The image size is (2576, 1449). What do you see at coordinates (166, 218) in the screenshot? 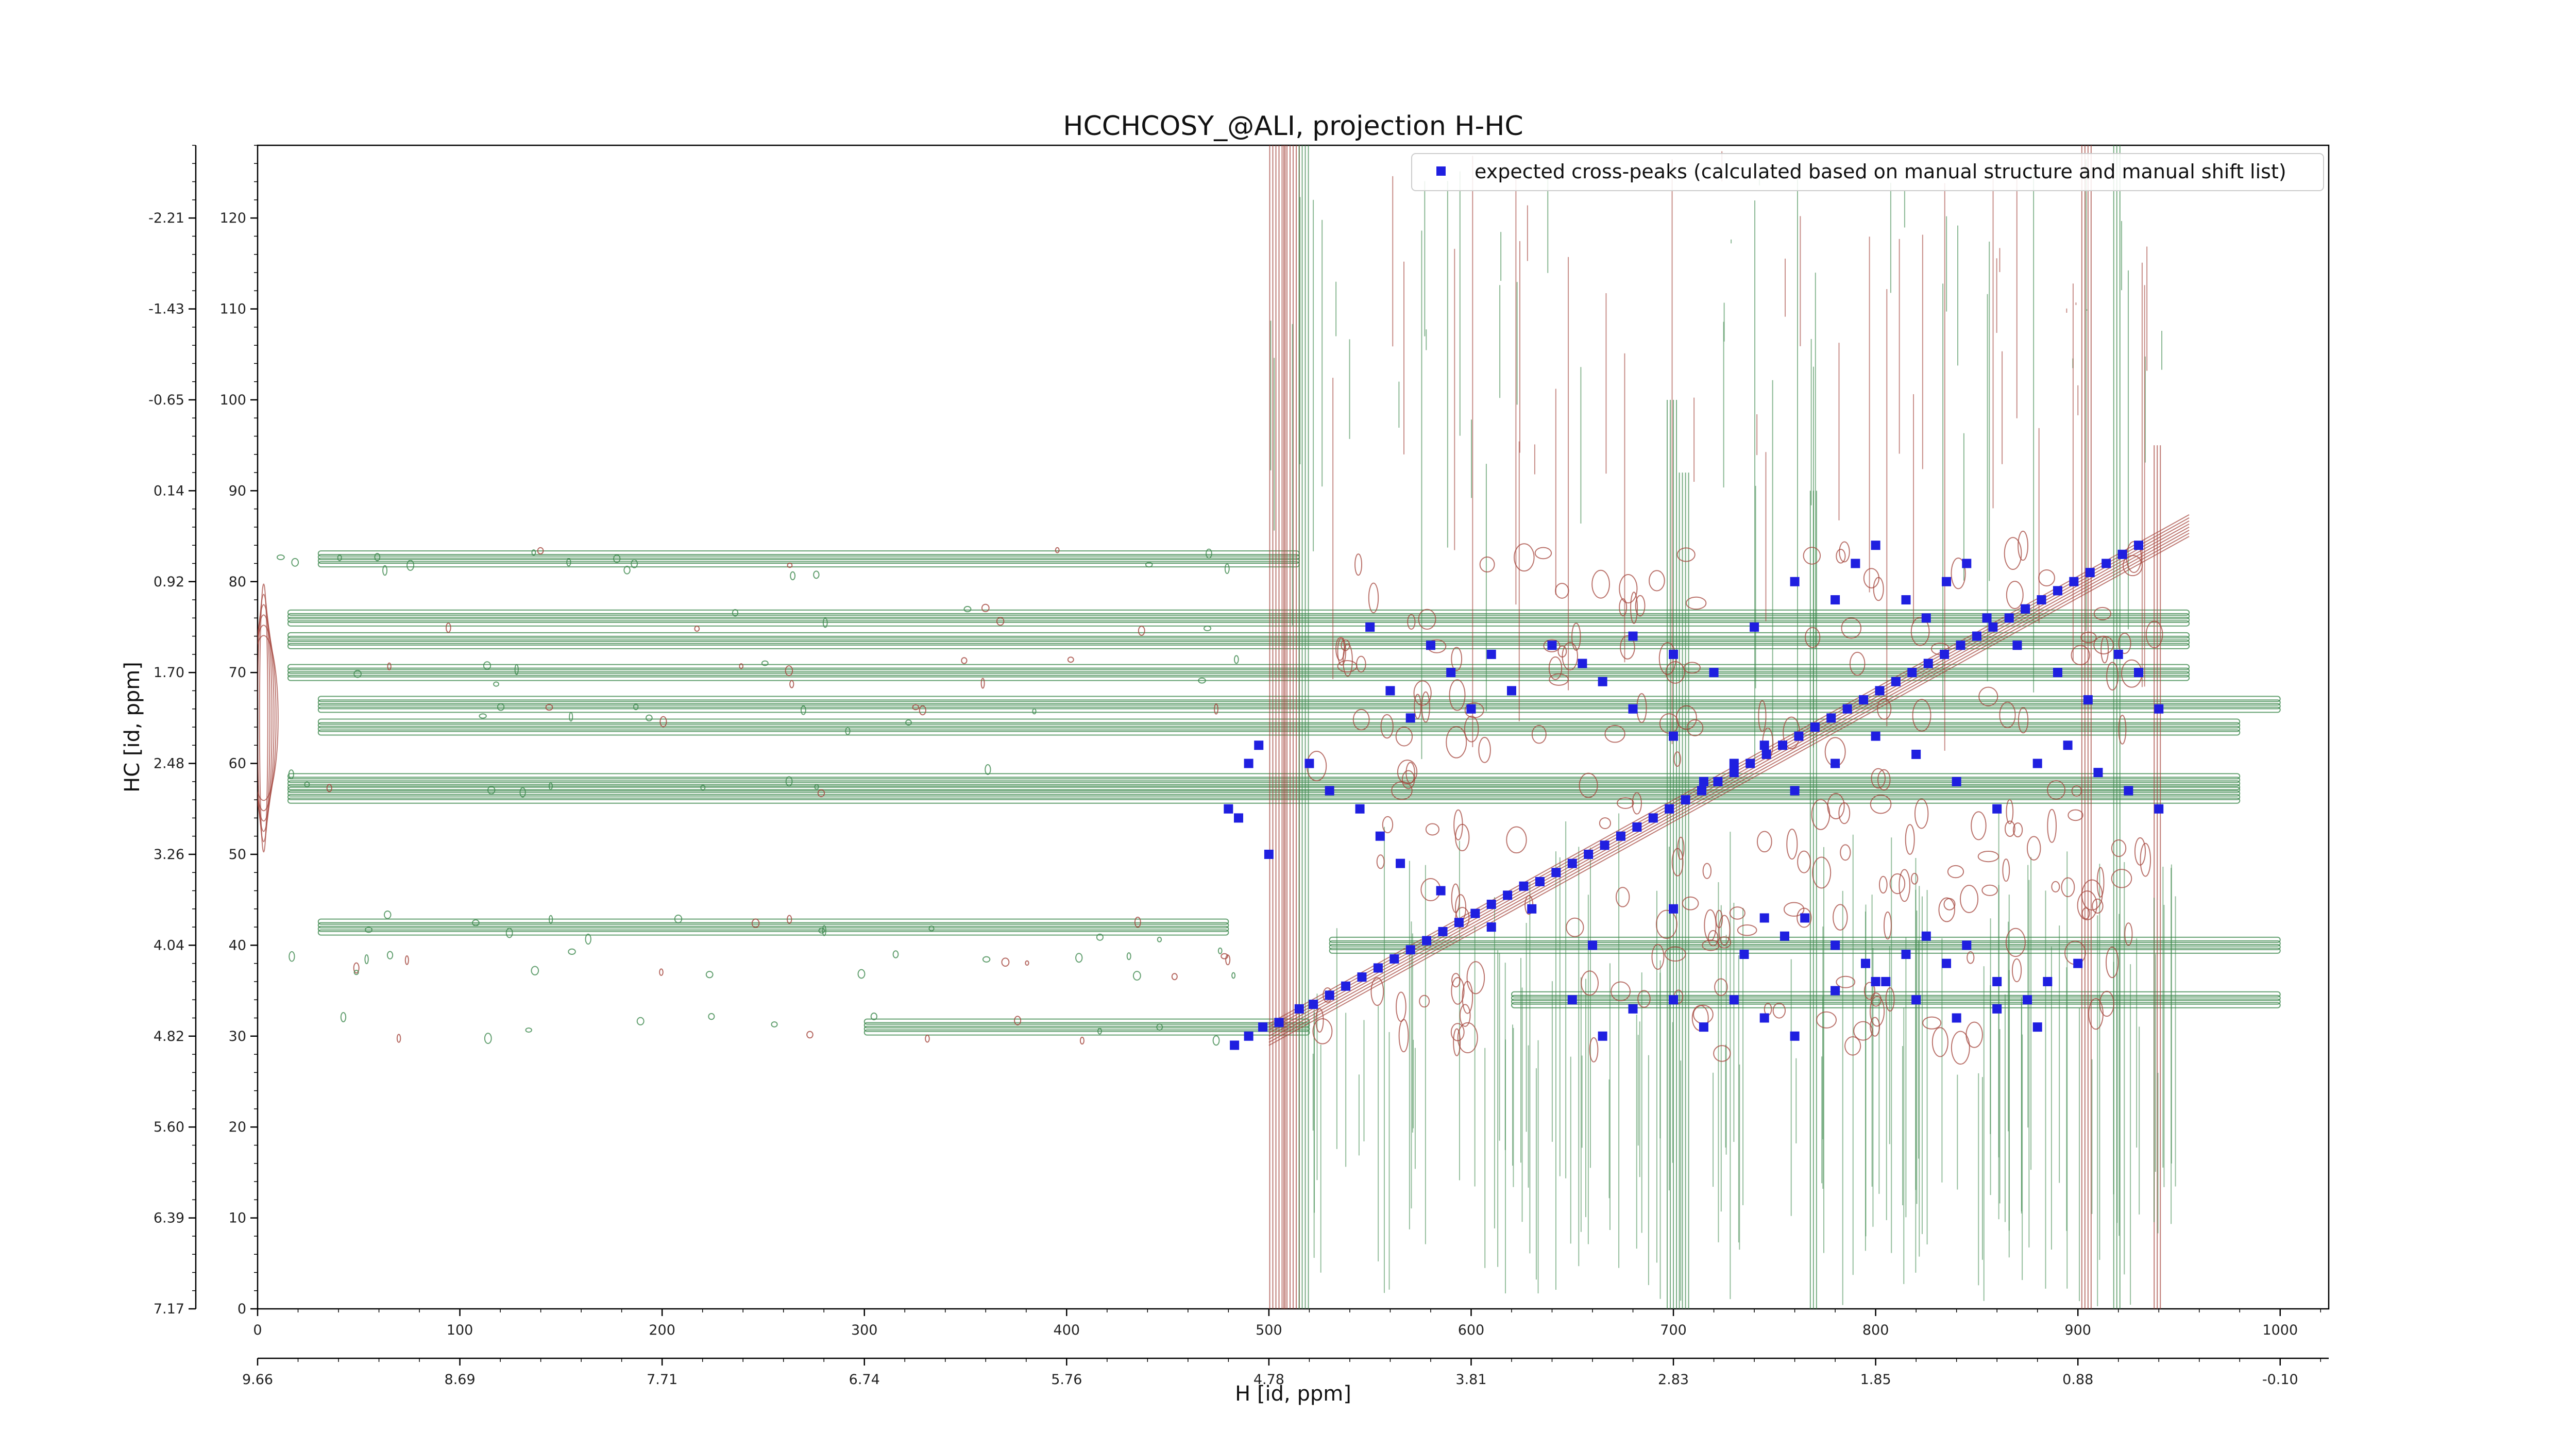
I see `y-ppm-tick-label-12: -2.21` at bounding box center [166, 218].